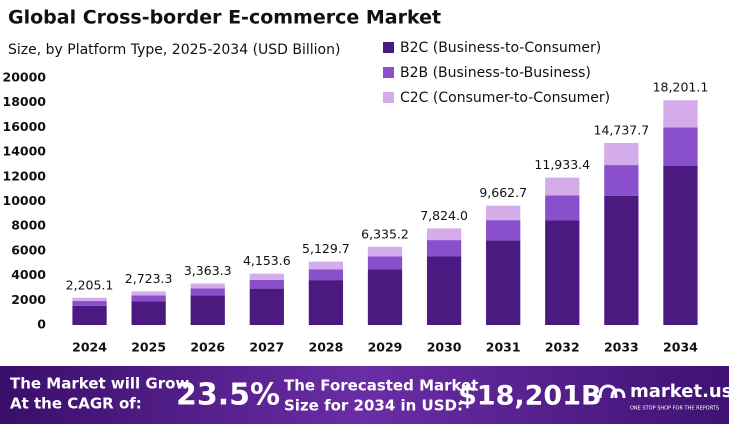  What do you see at coordinates (681, 87) in the screenshot?
I see `total-label: 18,201.1` at bounding box center [681, 87].